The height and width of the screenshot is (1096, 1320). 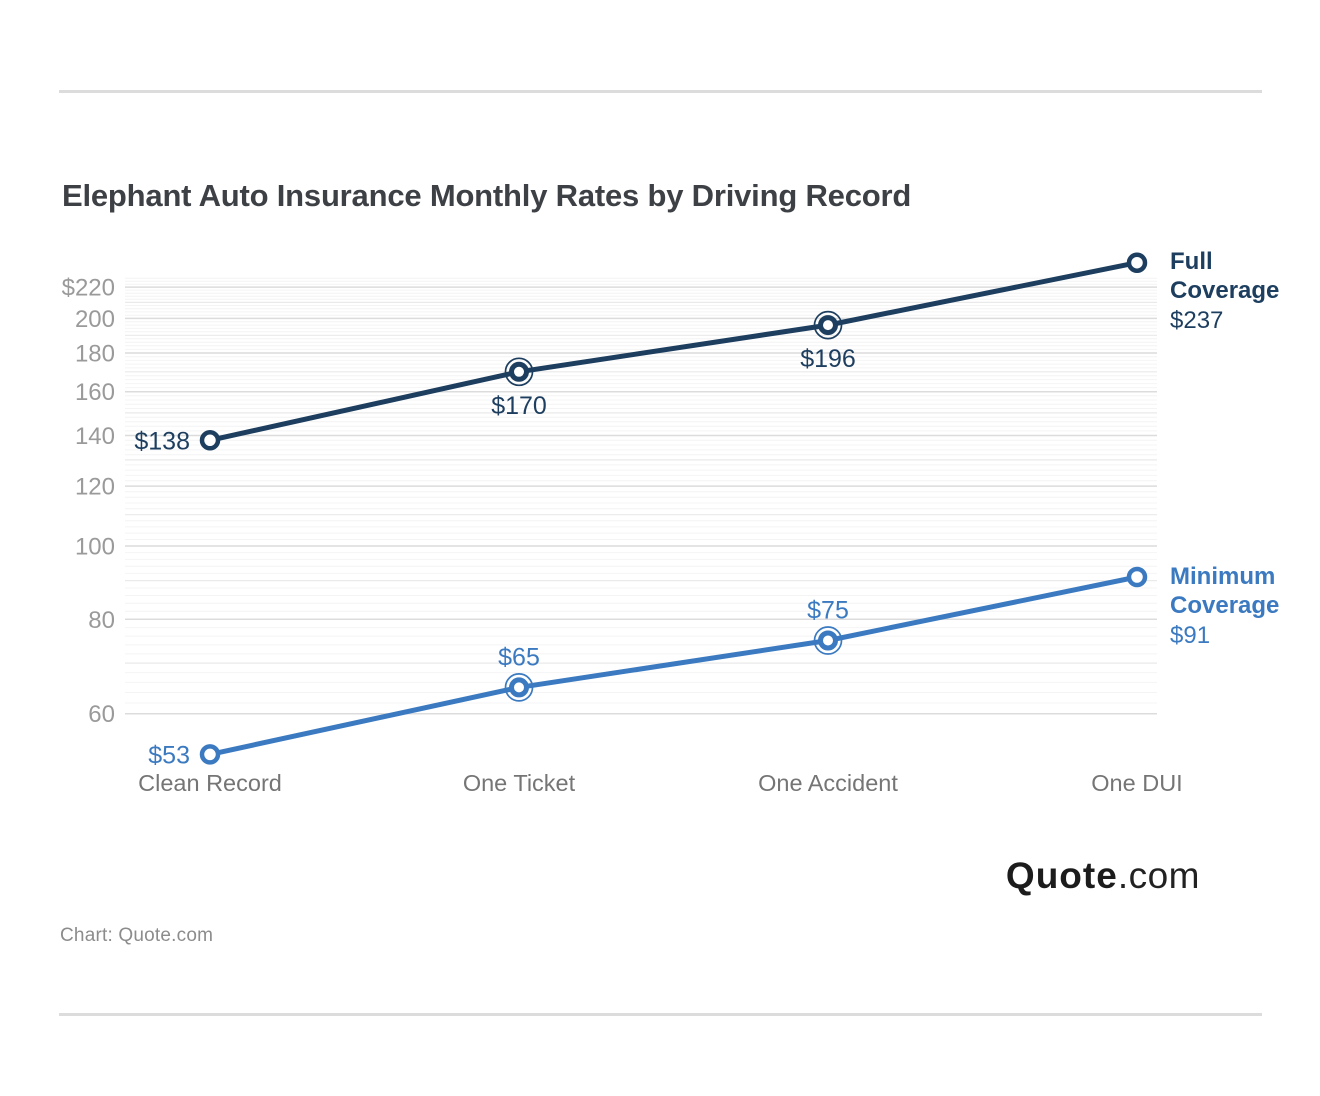 I want to click on y-axis-label: 160, so click(x=95, y=392).